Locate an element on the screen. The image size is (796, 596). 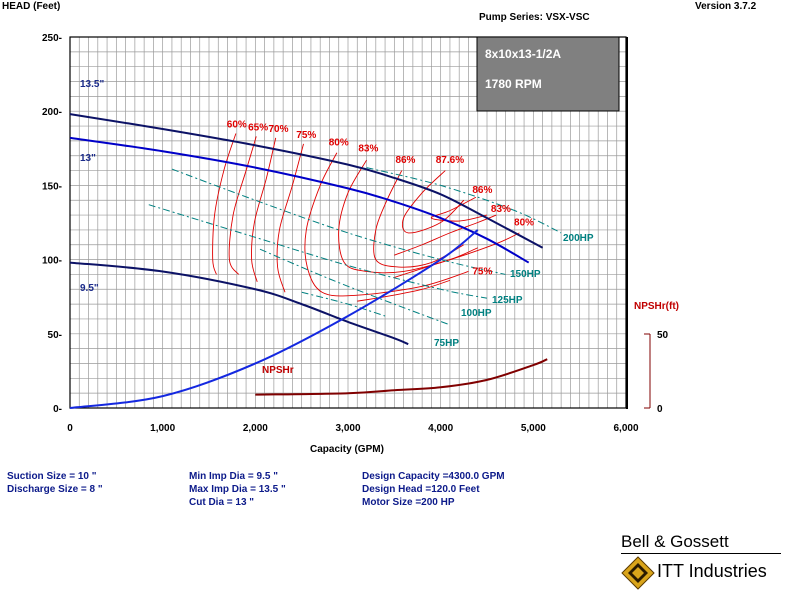
cut-dia: Cut Dia = 13 " is located at coordinates (222, 502).